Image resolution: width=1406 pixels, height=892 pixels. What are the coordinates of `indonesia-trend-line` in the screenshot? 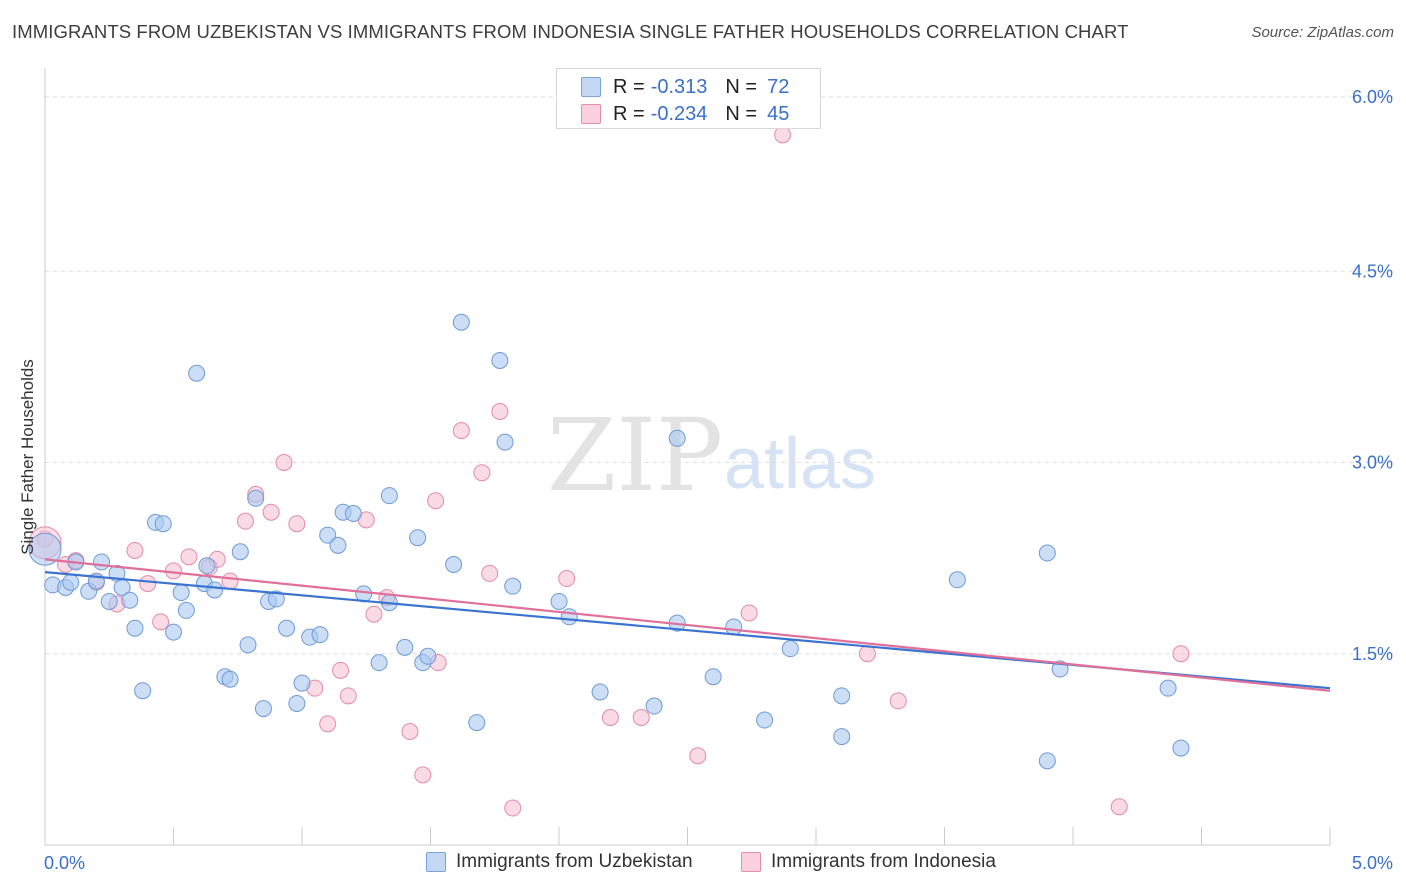 It's located at (687, 625).